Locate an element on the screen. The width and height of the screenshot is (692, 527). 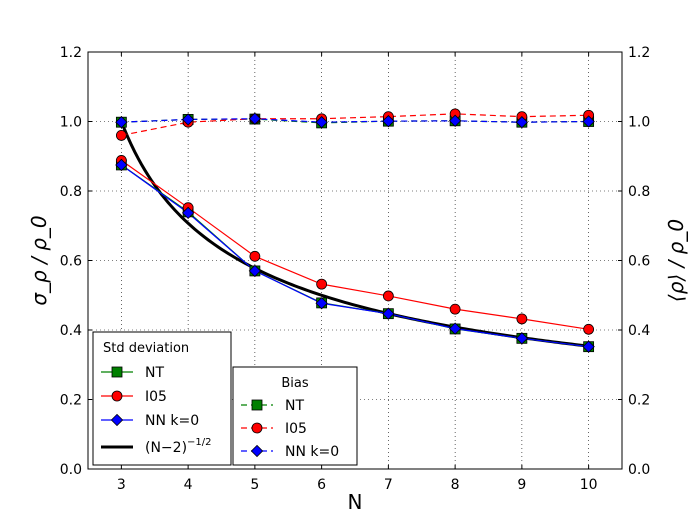
legend-std-label-nn-k-0: NN k=0 is located at coordinates (172, 421).